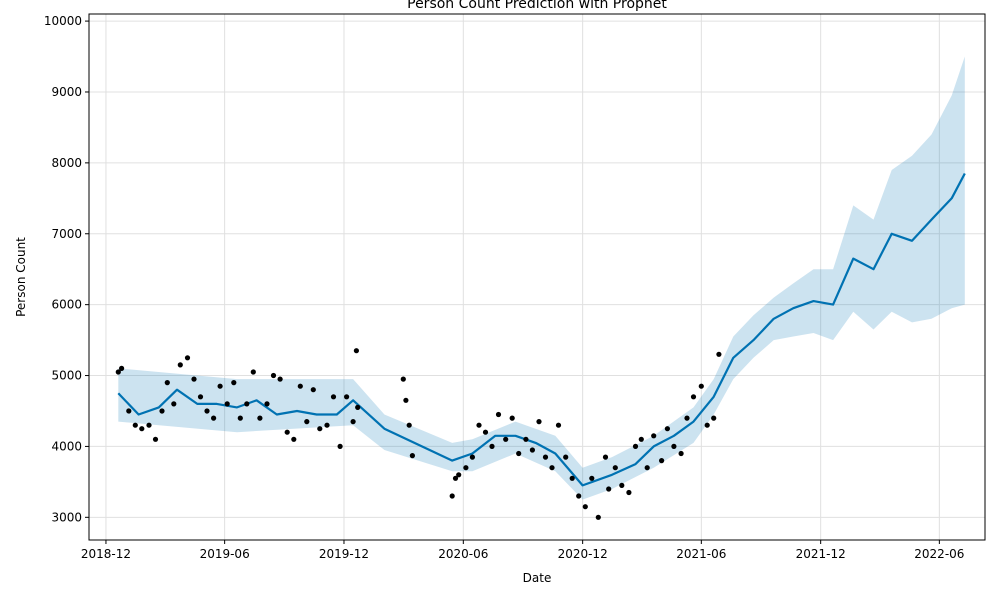 This screenshot has height=600, width=1000. Describe the element at coordinates (63, 21) in the screenshot. I see `y-tick-label: 10000` at that location.